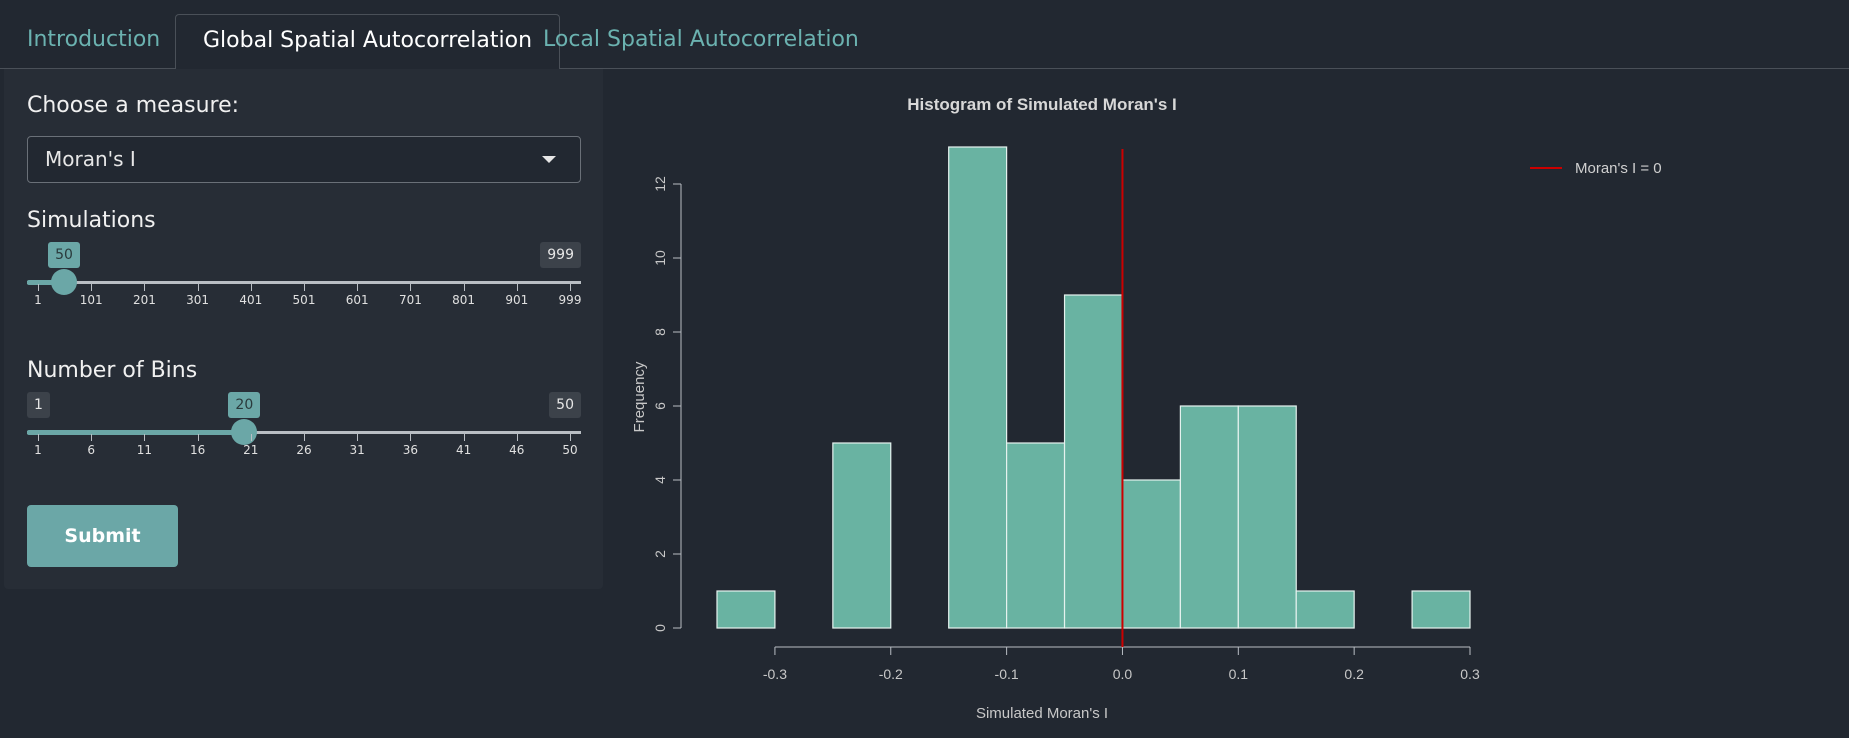  Describe the element at coordinates (244, 405) in the screenshot. I see `bins-current-value: 20` at that location.